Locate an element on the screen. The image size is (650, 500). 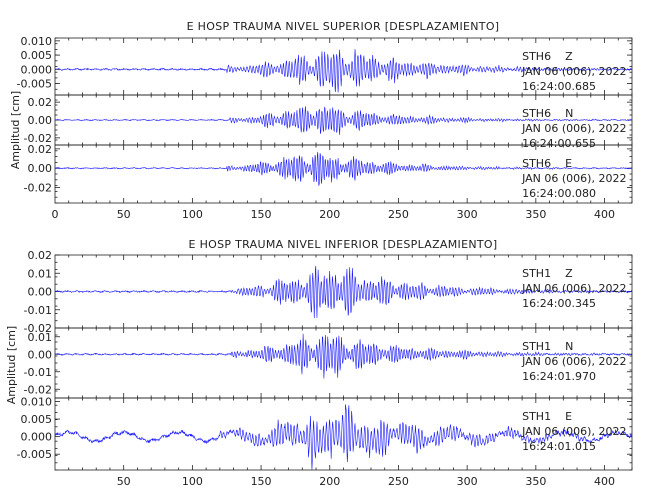
station-label: STH1 Z is located at coordinates (547, 273).